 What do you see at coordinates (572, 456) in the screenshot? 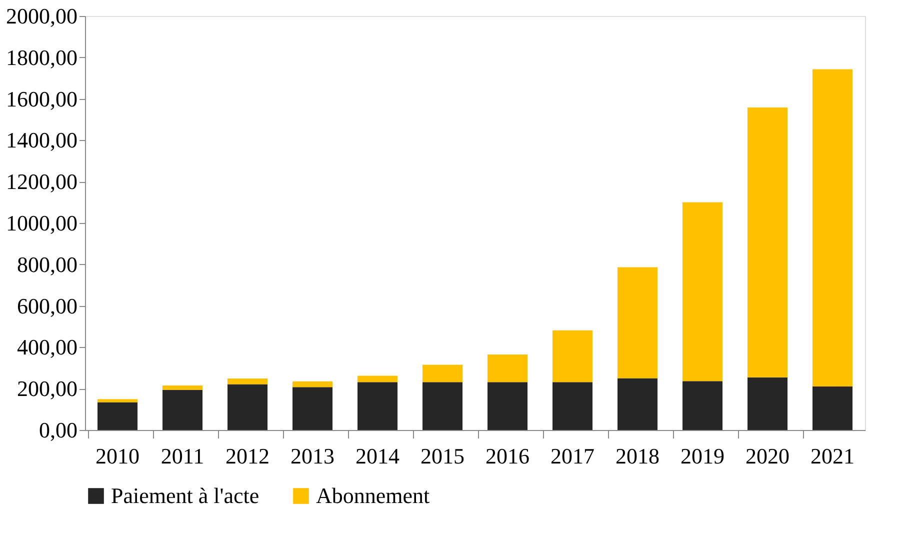
I see `x-tick-label: 2017` at bounding box center [572, 456].